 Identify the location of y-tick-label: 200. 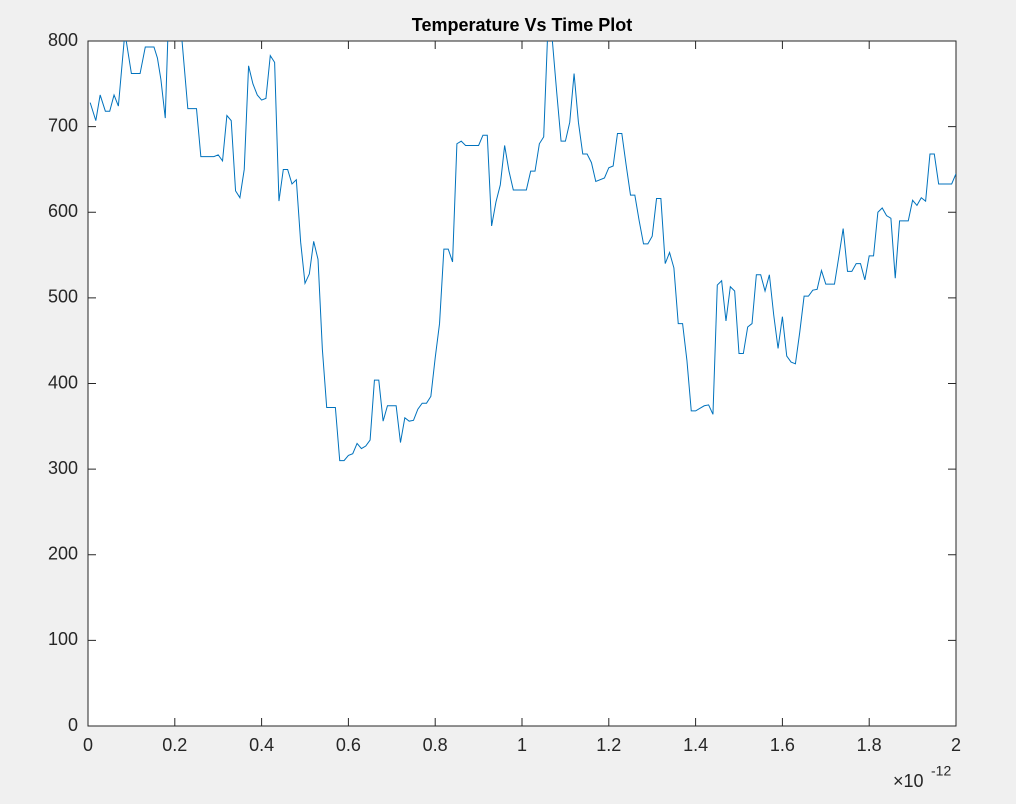
(63, 554).